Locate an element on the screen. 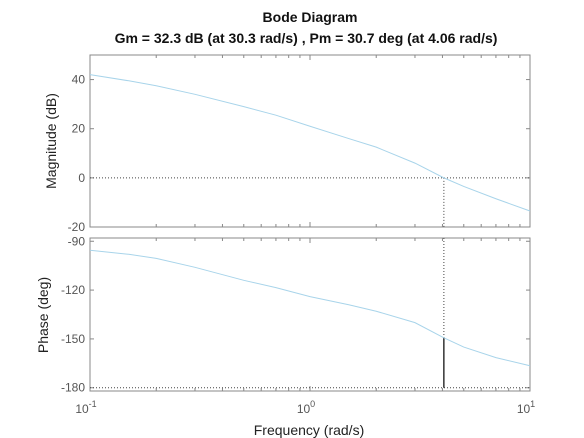 The image size is (584, 438). phase-y-tick-label: -90 is located at coordinates (77, 241).